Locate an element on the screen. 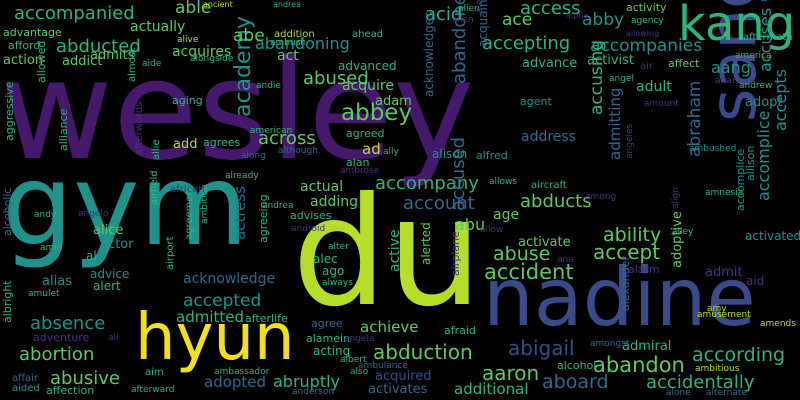 The image size is (800, 400). word-abortion: abortion is located at coordinates (57, 354).